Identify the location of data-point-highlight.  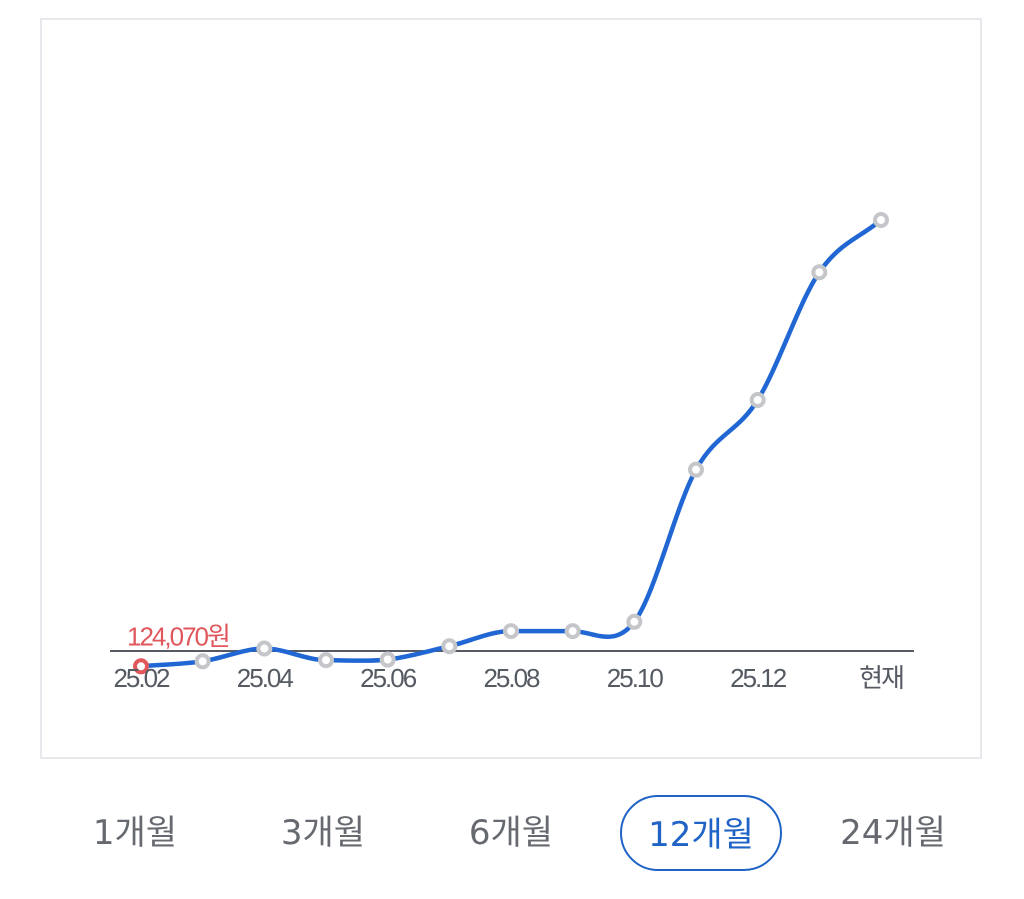
(141, 666).